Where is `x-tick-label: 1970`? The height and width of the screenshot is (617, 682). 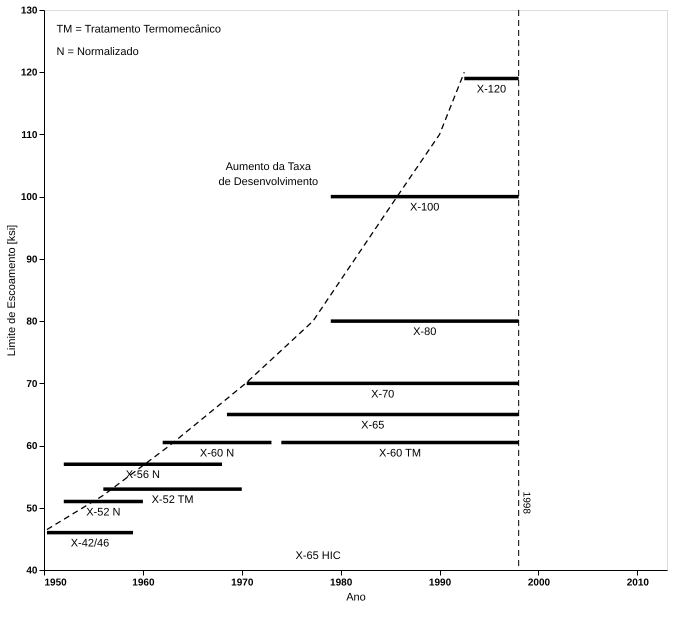 x-tick-label: 1970 is located at coordinates (242, 583).